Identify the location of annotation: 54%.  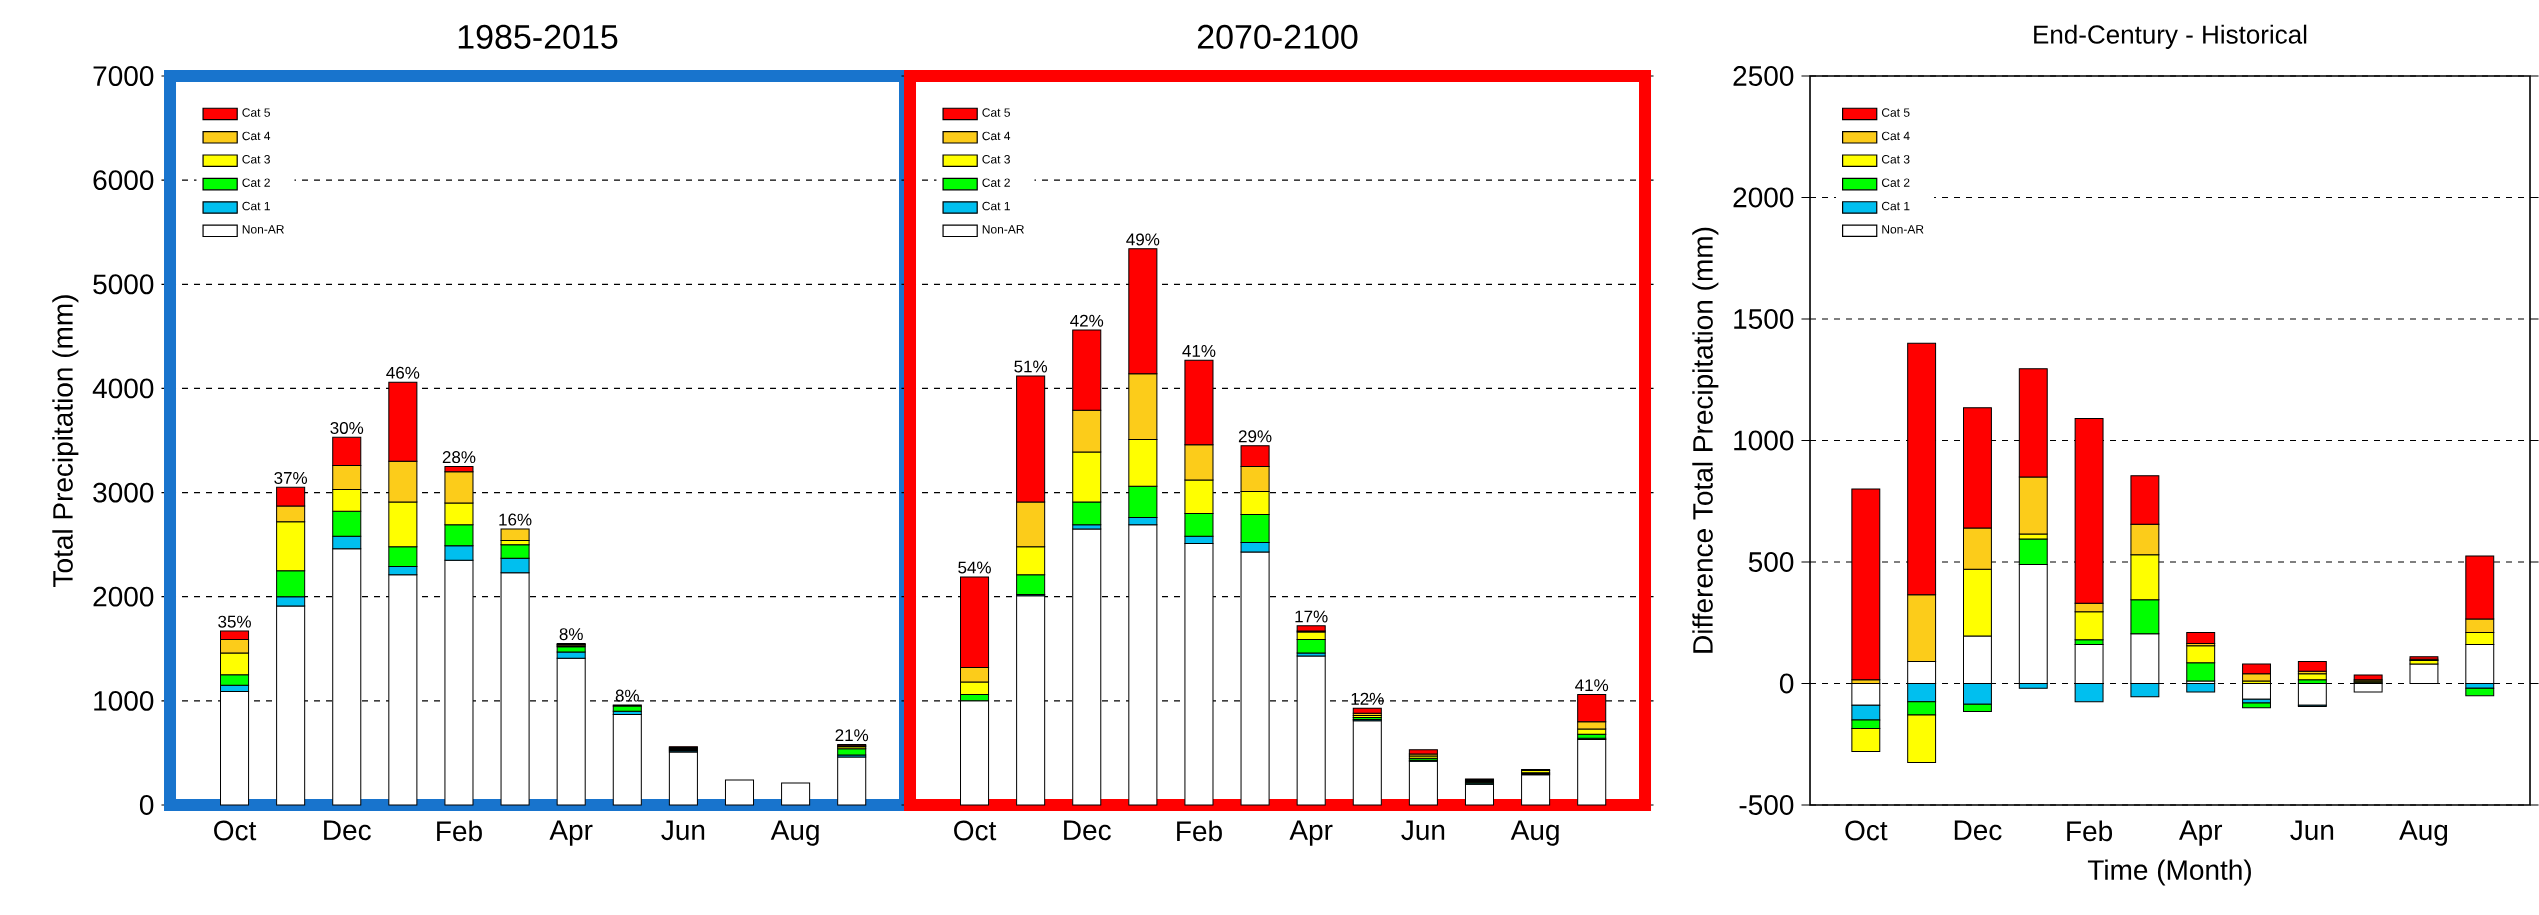
(974, 567).